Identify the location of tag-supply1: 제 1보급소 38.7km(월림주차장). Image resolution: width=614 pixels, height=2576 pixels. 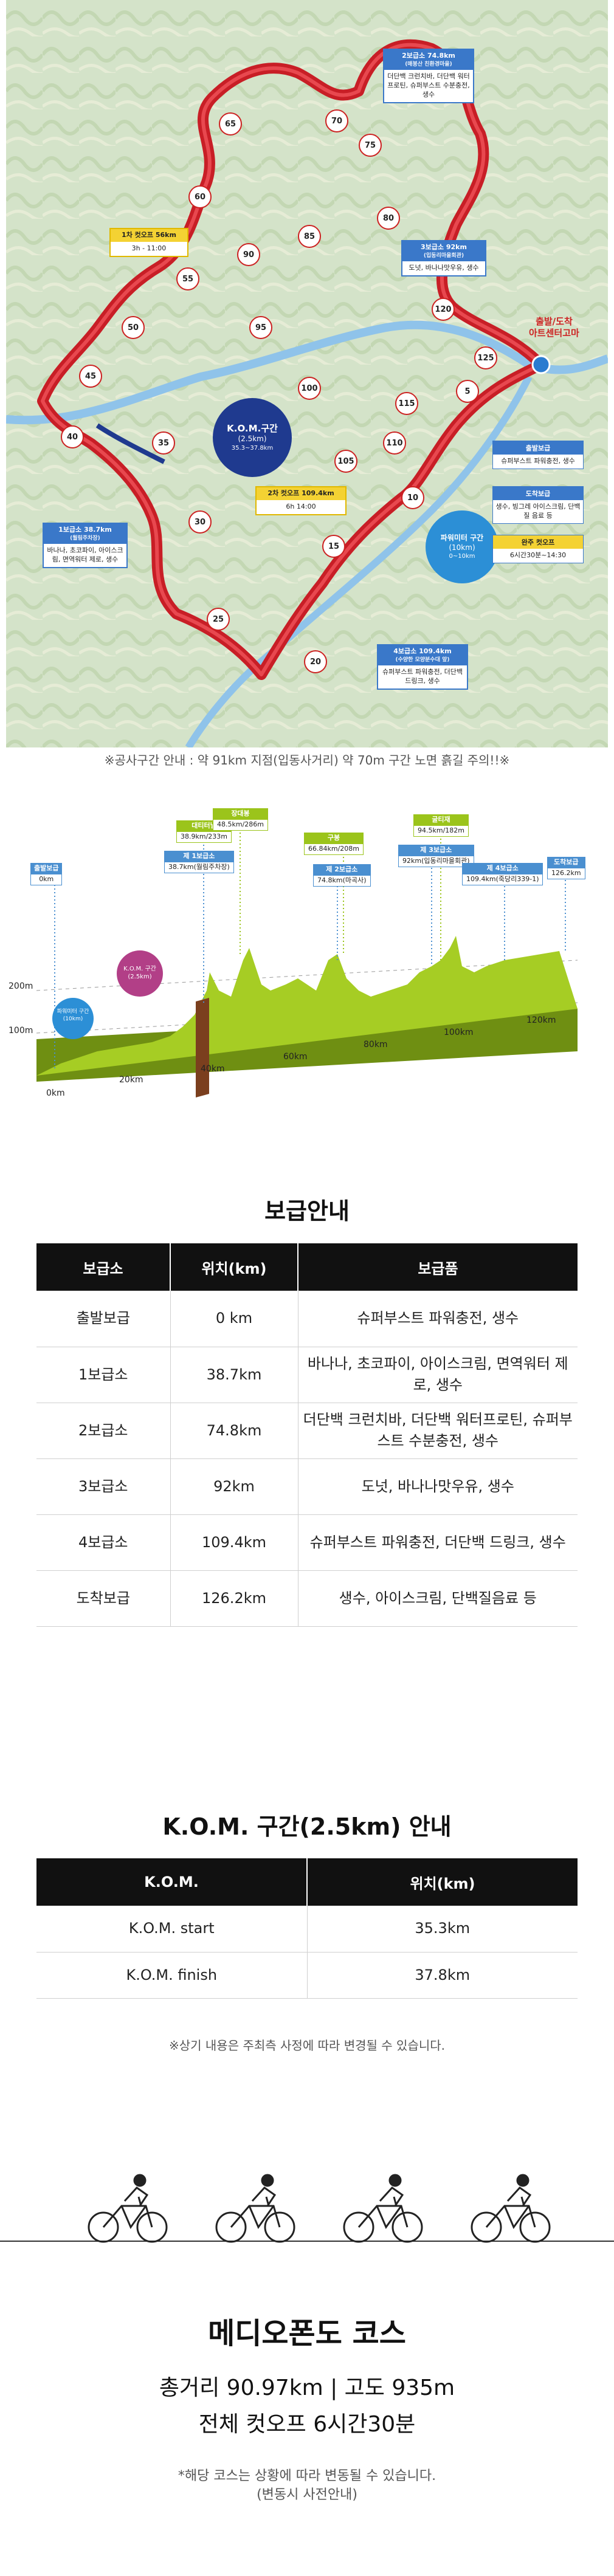
(199, 862).